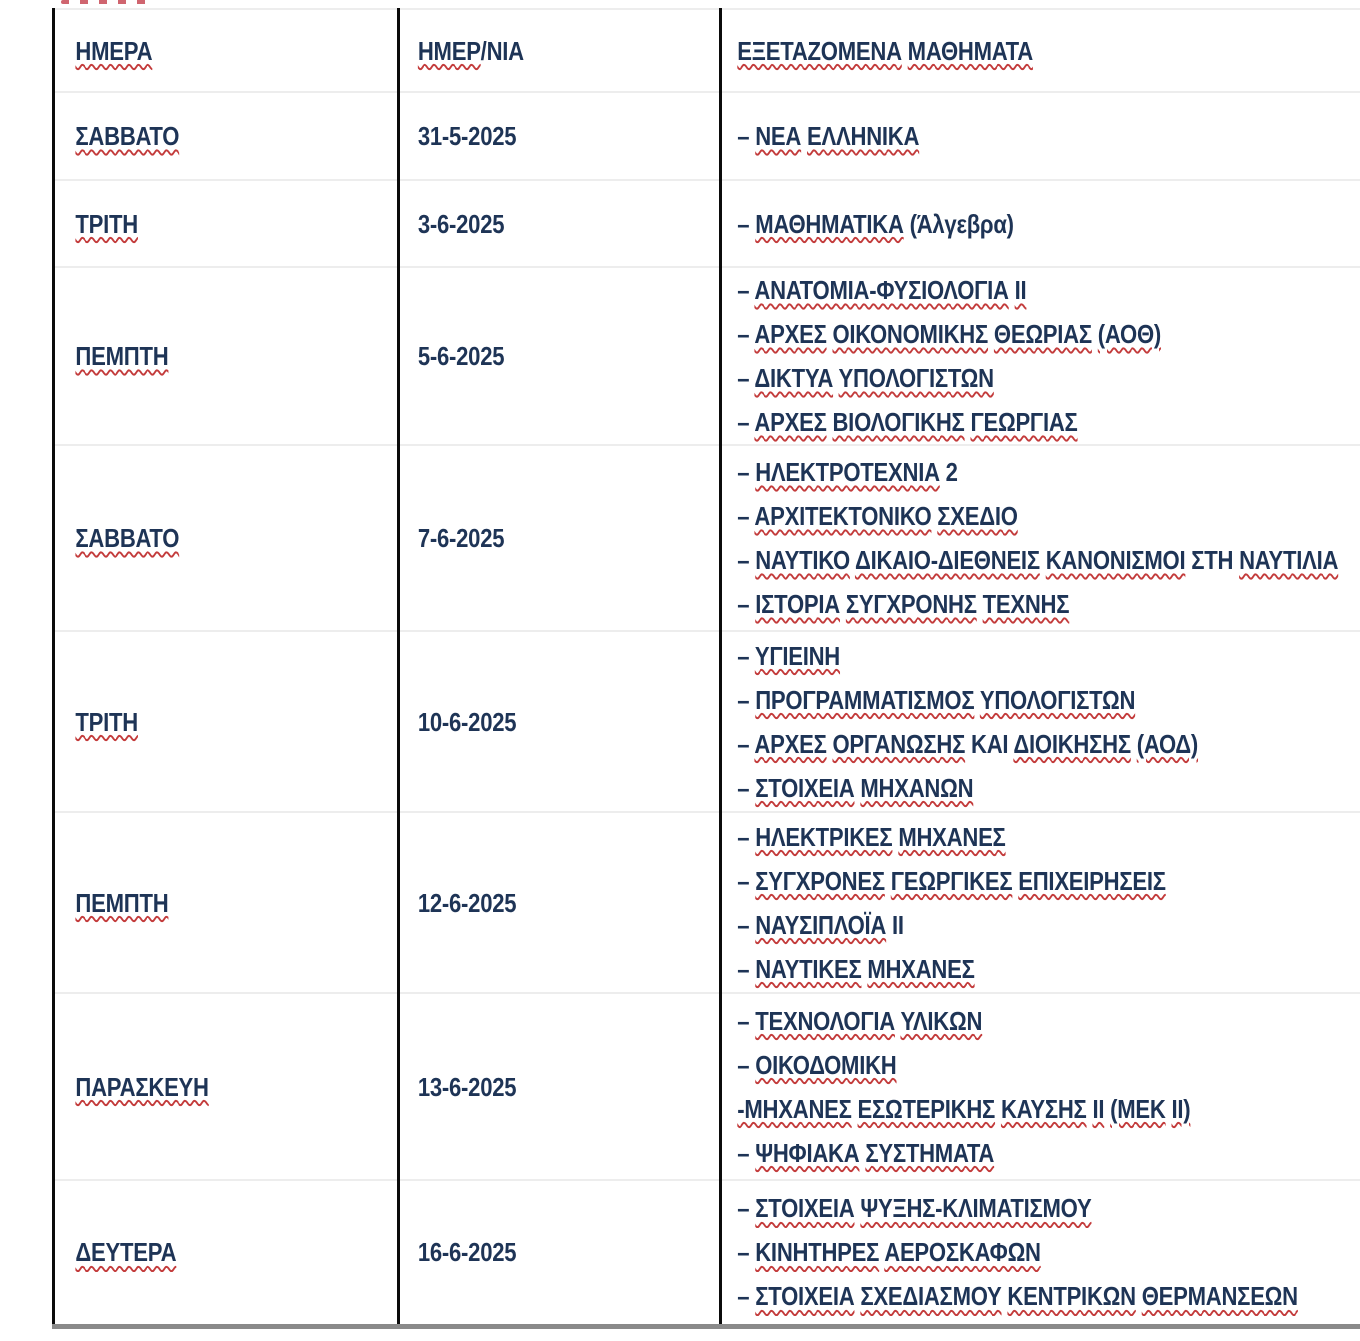 This screenshot has height=1341, width=1360. I want to click on misspelled-word: ΣΧΕΔΙΑΣΜΟΥ, so click(931, 1296).